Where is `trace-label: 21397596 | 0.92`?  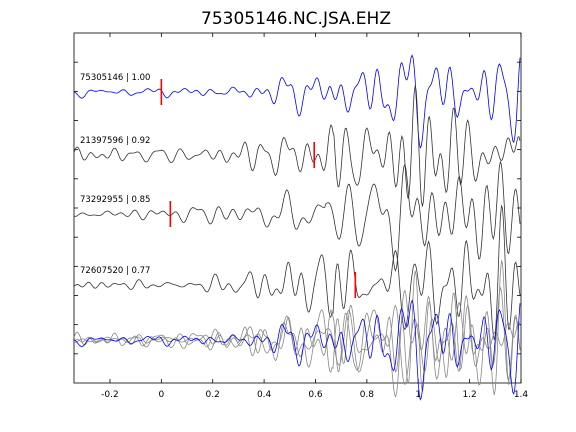
trace-label: 21397596 | 0.92 is located at coordinates (115, 141).